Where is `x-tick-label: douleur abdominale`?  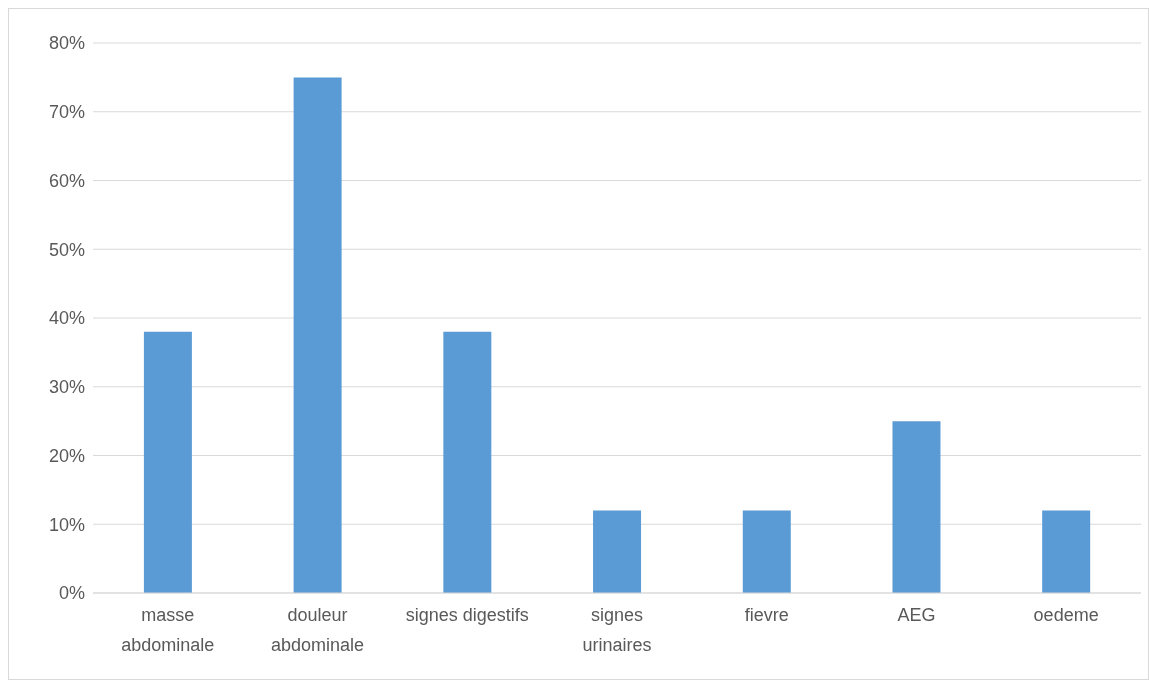 x-tick-label: douleur abdominale is located at coordinates (318, 630).